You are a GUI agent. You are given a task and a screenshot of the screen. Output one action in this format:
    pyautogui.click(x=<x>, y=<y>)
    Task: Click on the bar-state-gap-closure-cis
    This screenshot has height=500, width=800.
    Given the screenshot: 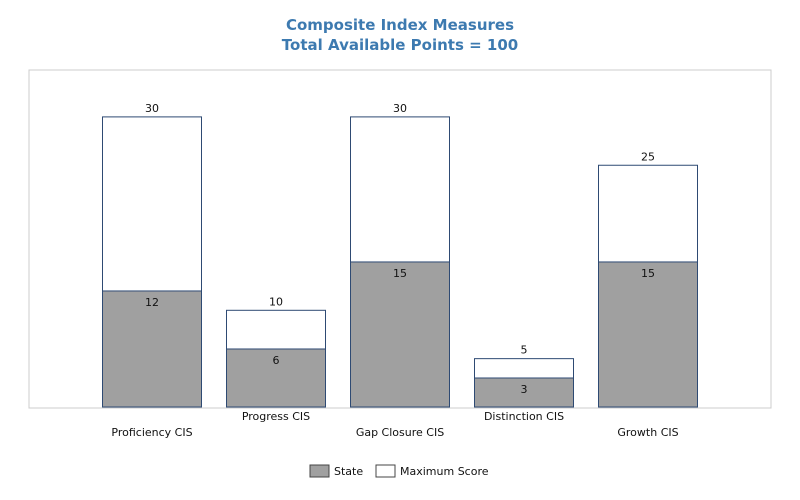 What is the action you would take?
    pyautogui.click(x=400, y=334)
    